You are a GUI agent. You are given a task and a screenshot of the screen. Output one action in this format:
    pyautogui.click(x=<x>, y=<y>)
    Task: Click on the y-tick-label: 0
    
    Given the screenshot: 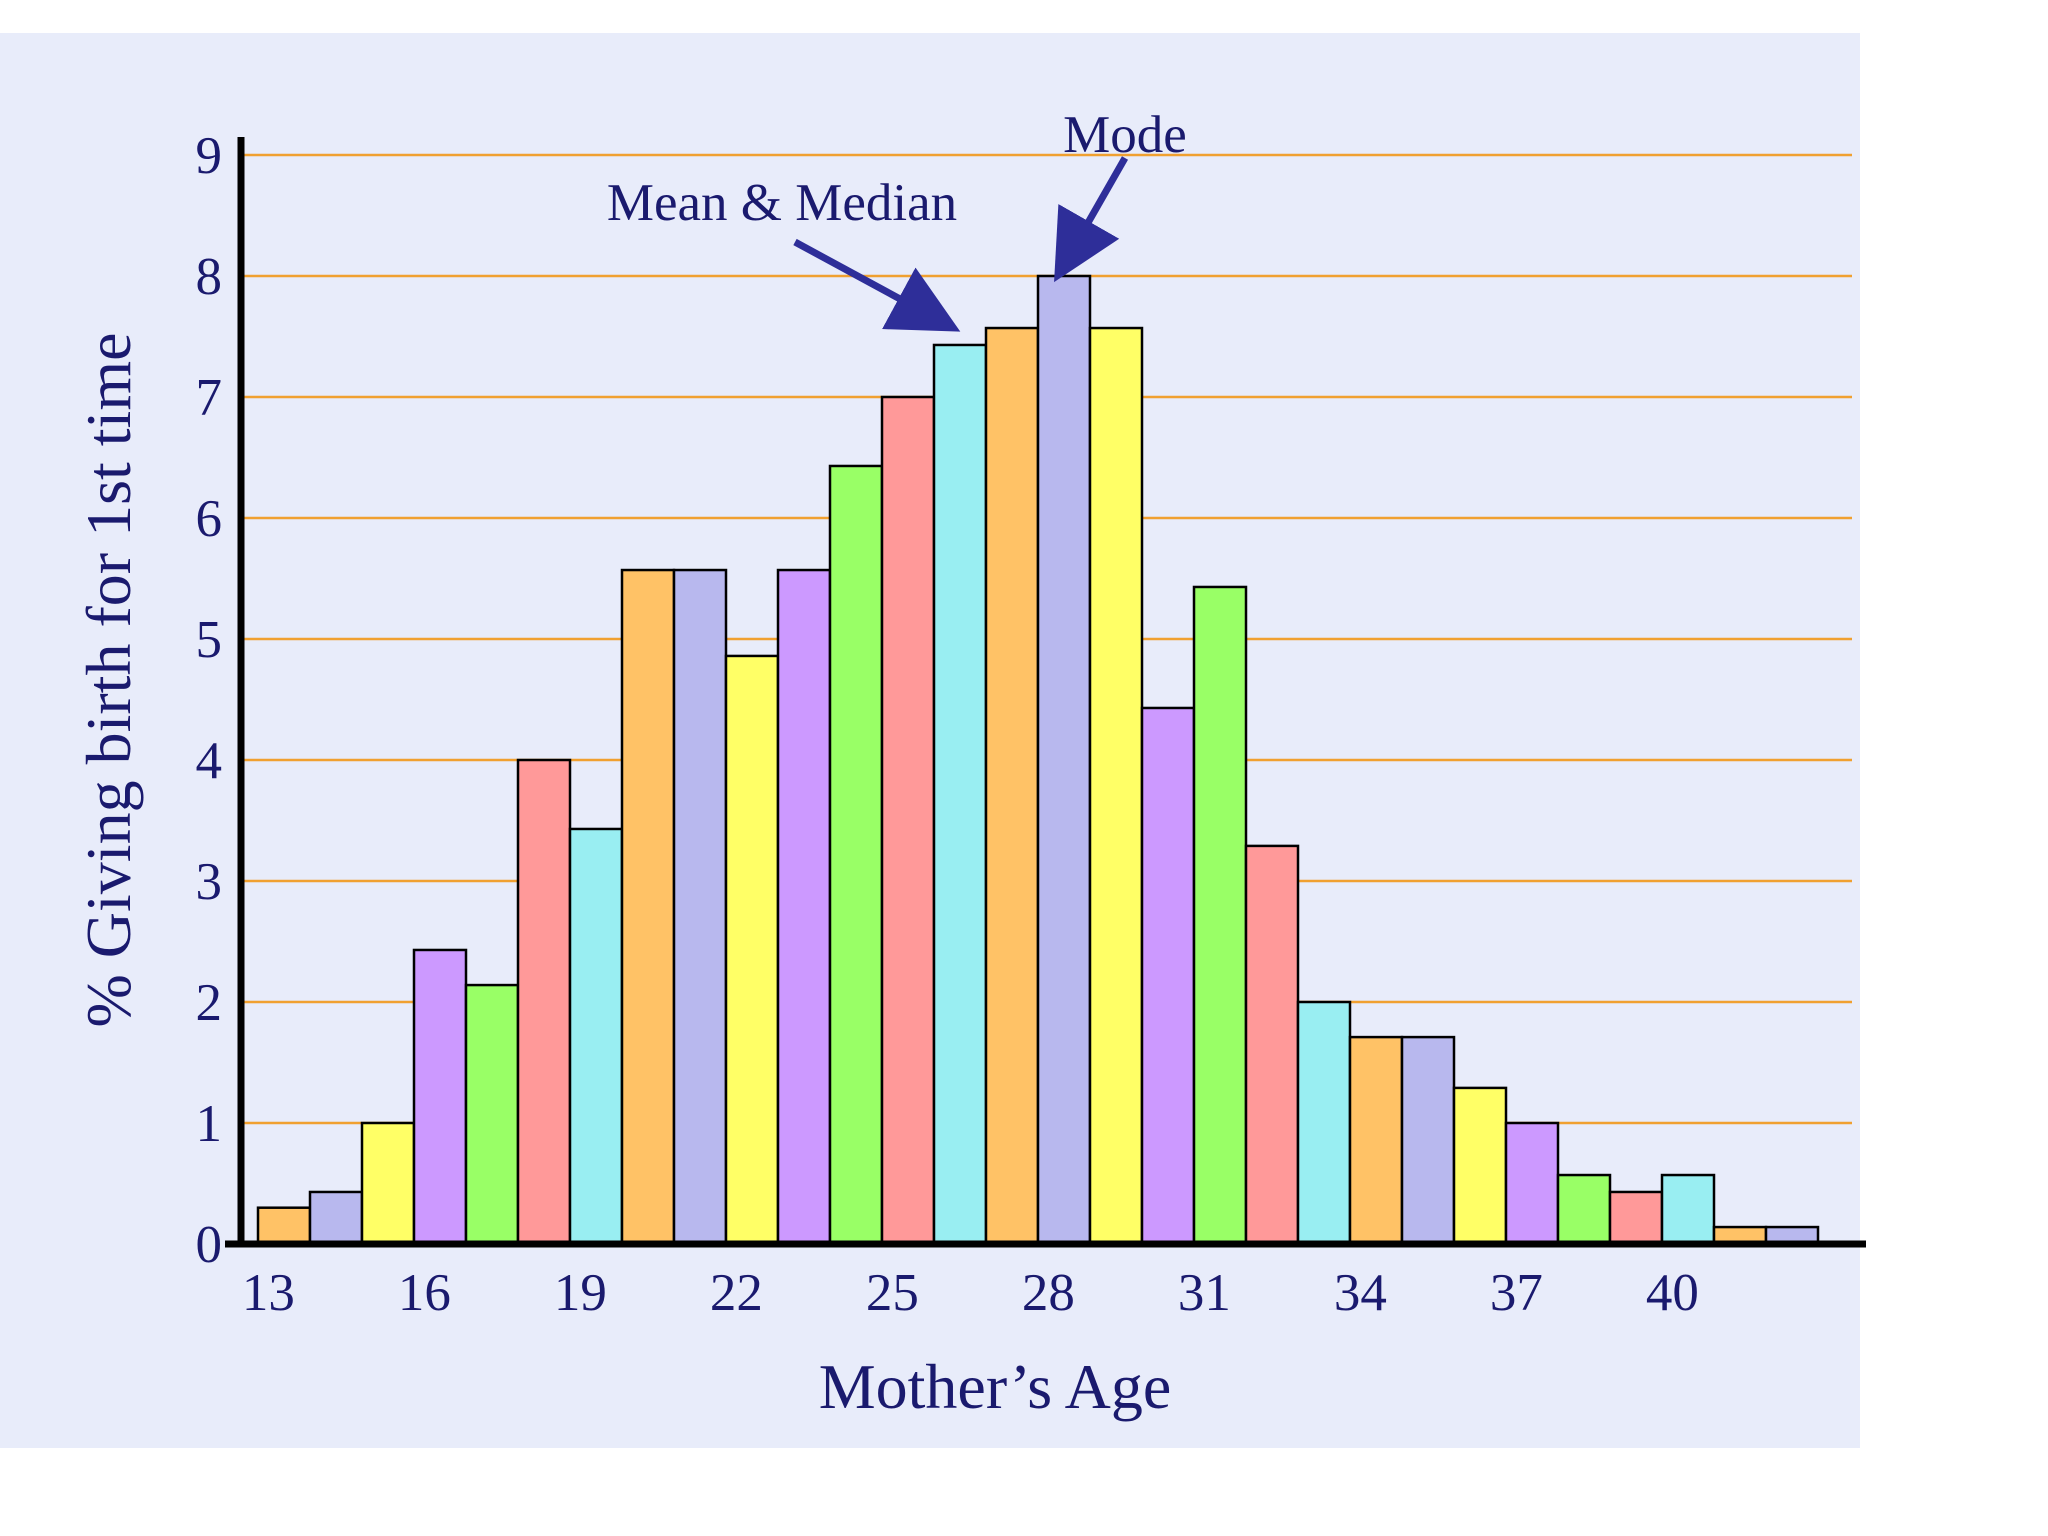 What is the action you would take?
    pyautogui.click(x=209, y=1245)
    